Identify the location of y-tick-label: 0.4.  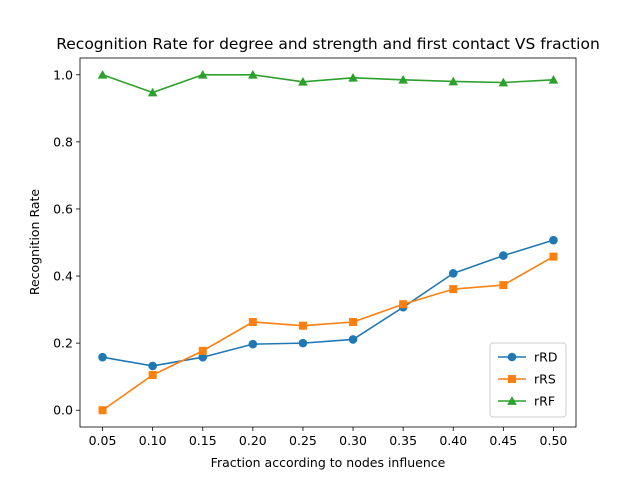
(63, 276).